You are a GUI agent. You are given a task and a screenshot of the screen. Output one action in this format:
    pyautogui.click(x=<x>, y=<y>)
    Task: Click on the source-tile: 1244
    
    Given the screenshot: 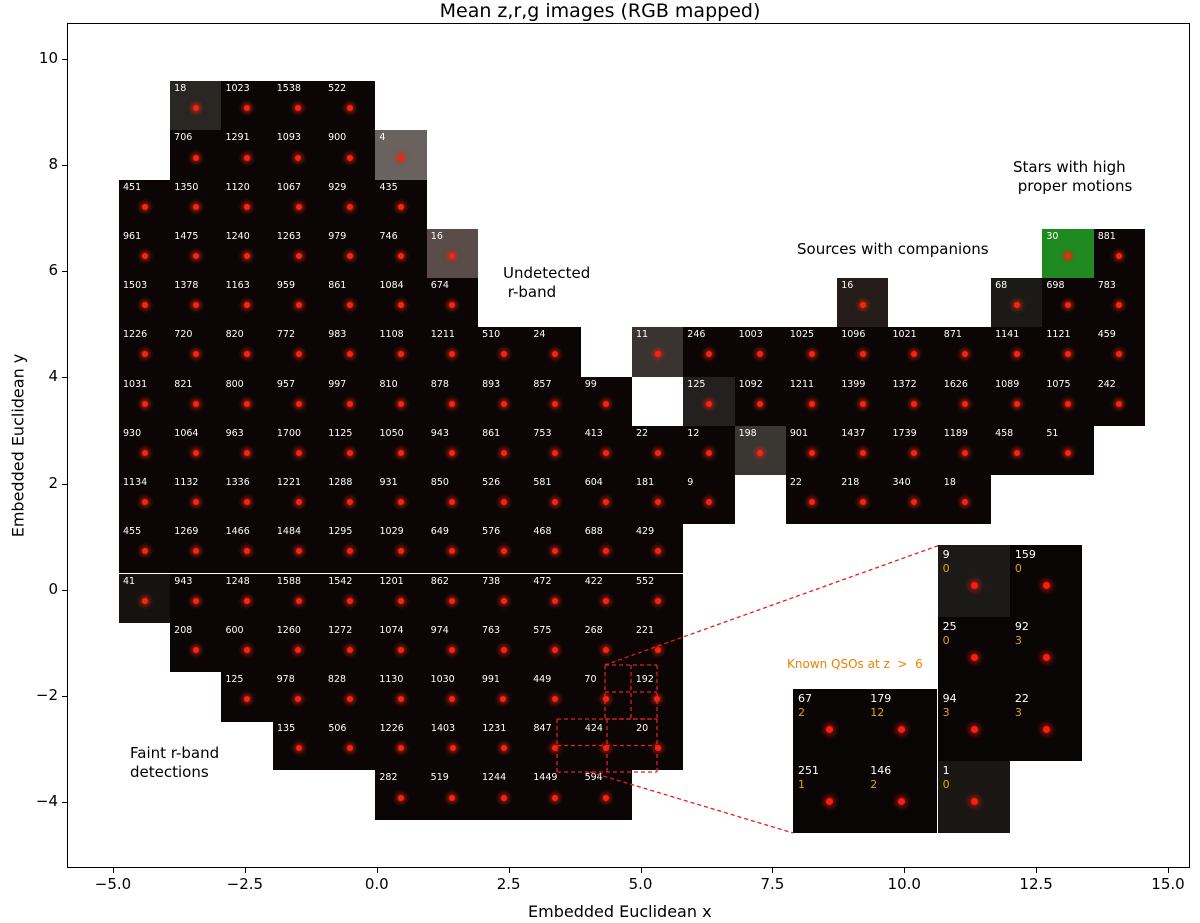 What is the action you would take?
    pyautogui.click(x=503, y=795)
    